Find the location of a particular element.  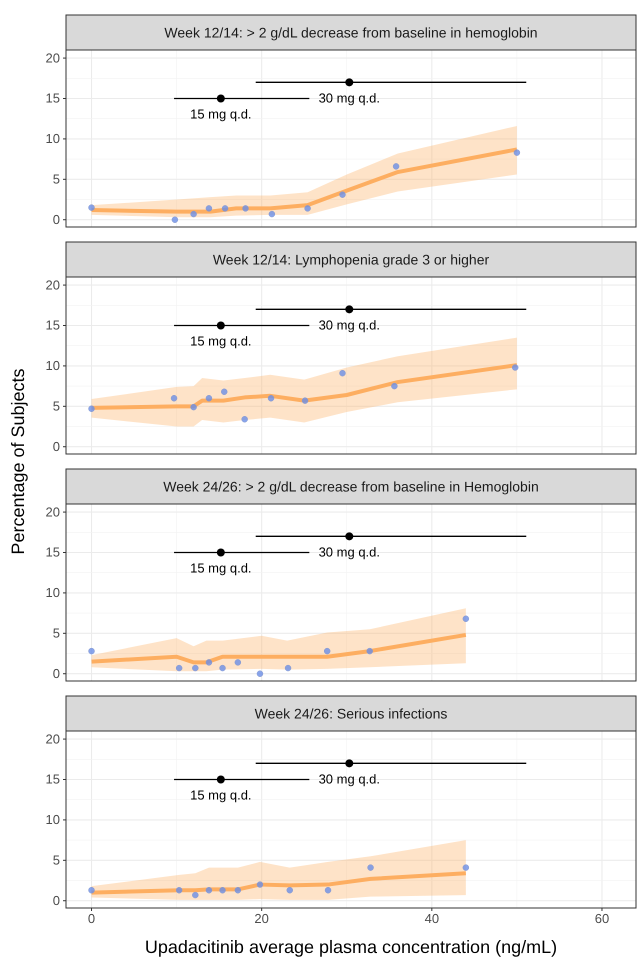

x-tick-label: 20 is located at coordinates (261, 918).